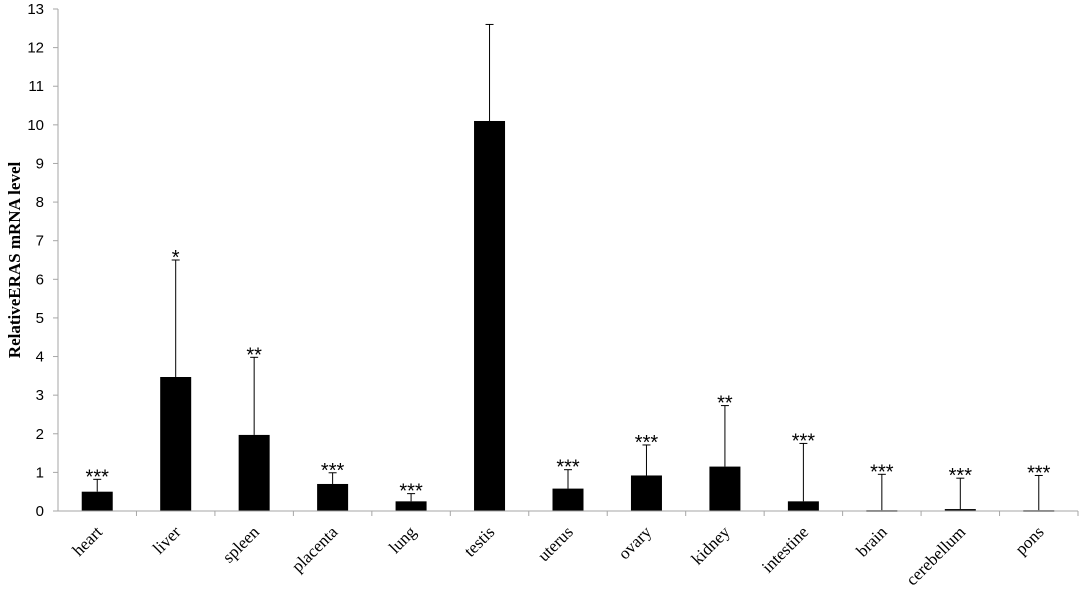 The image size is (1084, 595). What do you see at coordinates (785, 549) in the screenshot?
I see `x-tick-label-intestine: intestine` at bounding box center [785, 549].